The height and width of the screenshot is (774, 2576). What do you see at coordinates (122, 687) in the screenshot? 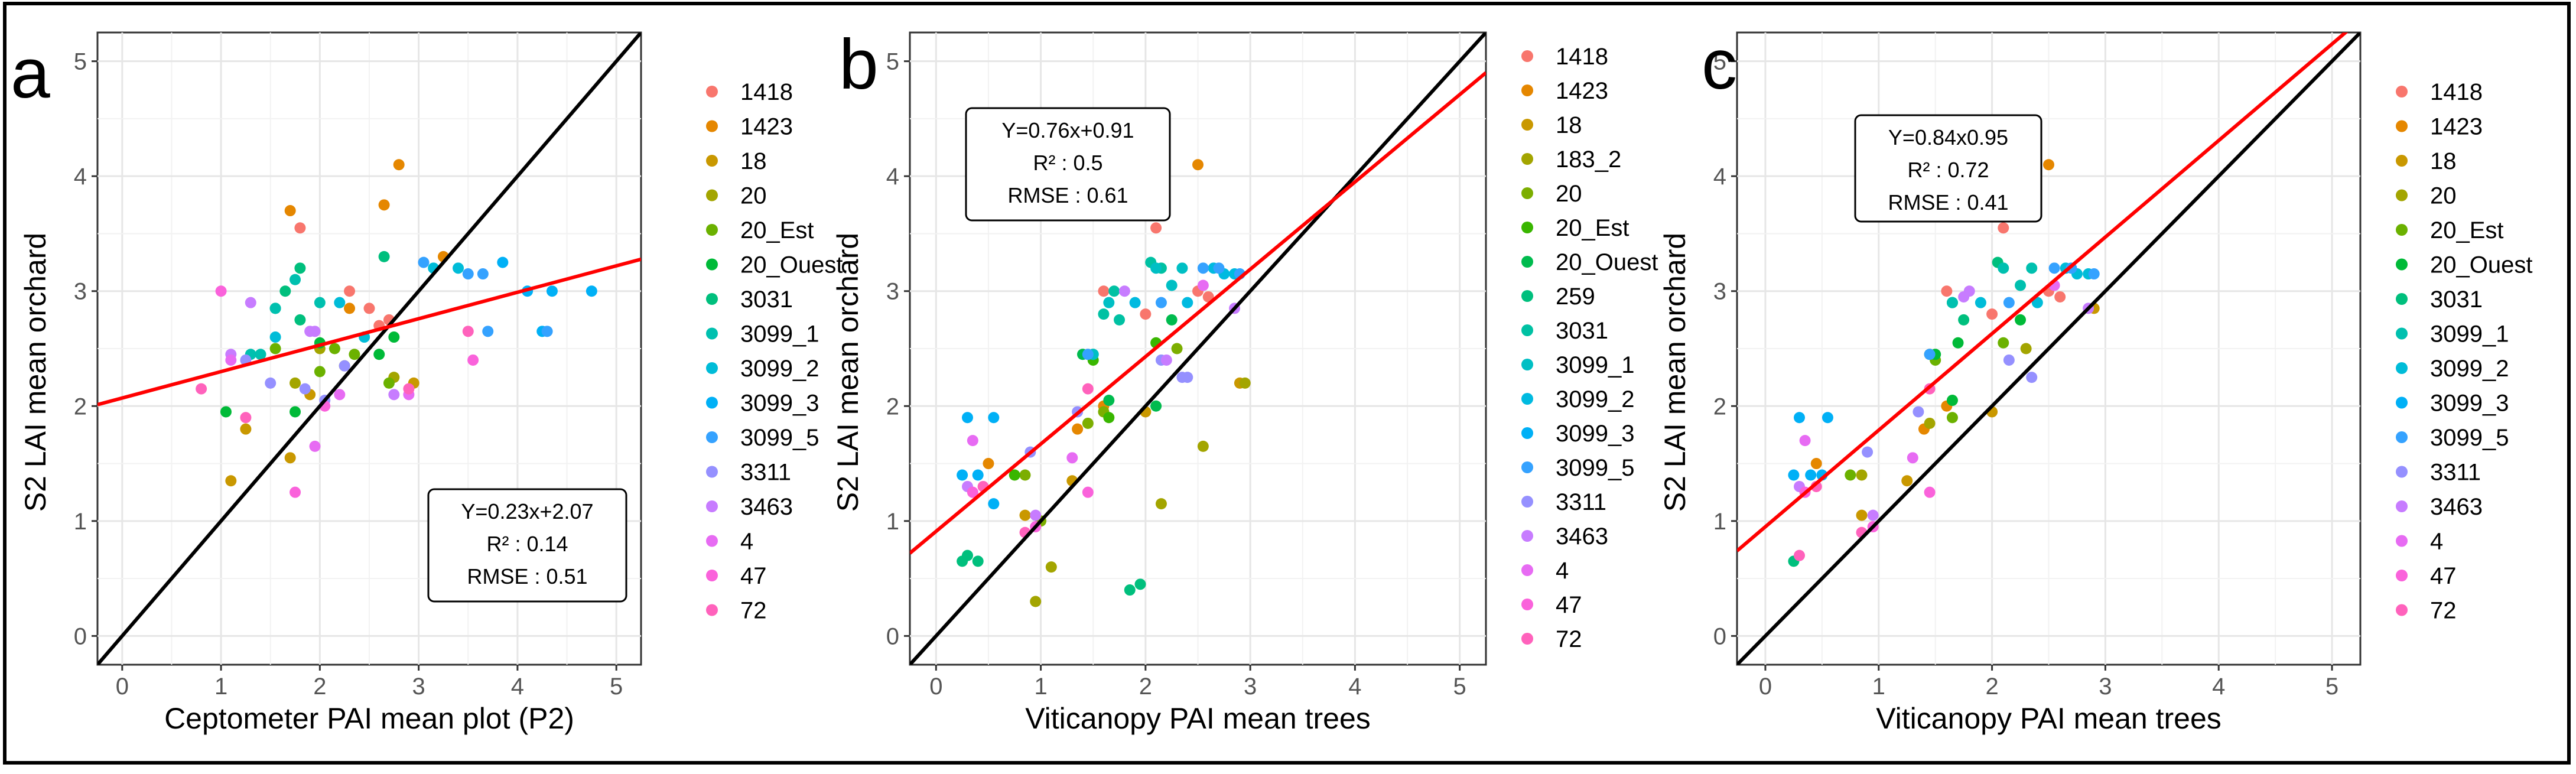
I see `x-tick-label: 0` at bounding box center [122, 687].